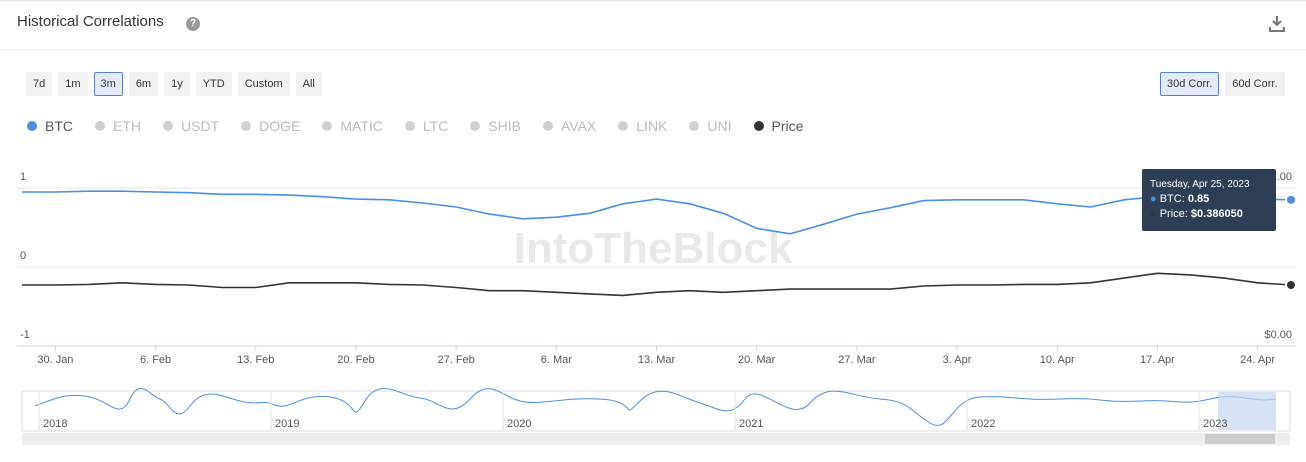 Image resolution: width=1306 pixels, height=462 pixels. I want to click on legend-label: DOGE, so click(280, 126).